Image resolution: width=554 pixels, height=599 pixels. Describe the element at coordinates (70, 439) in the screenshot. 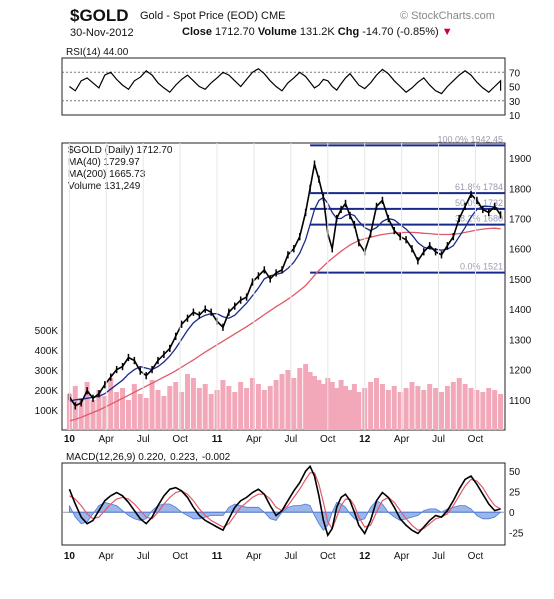

I see `price-x-label: 10` at that location.